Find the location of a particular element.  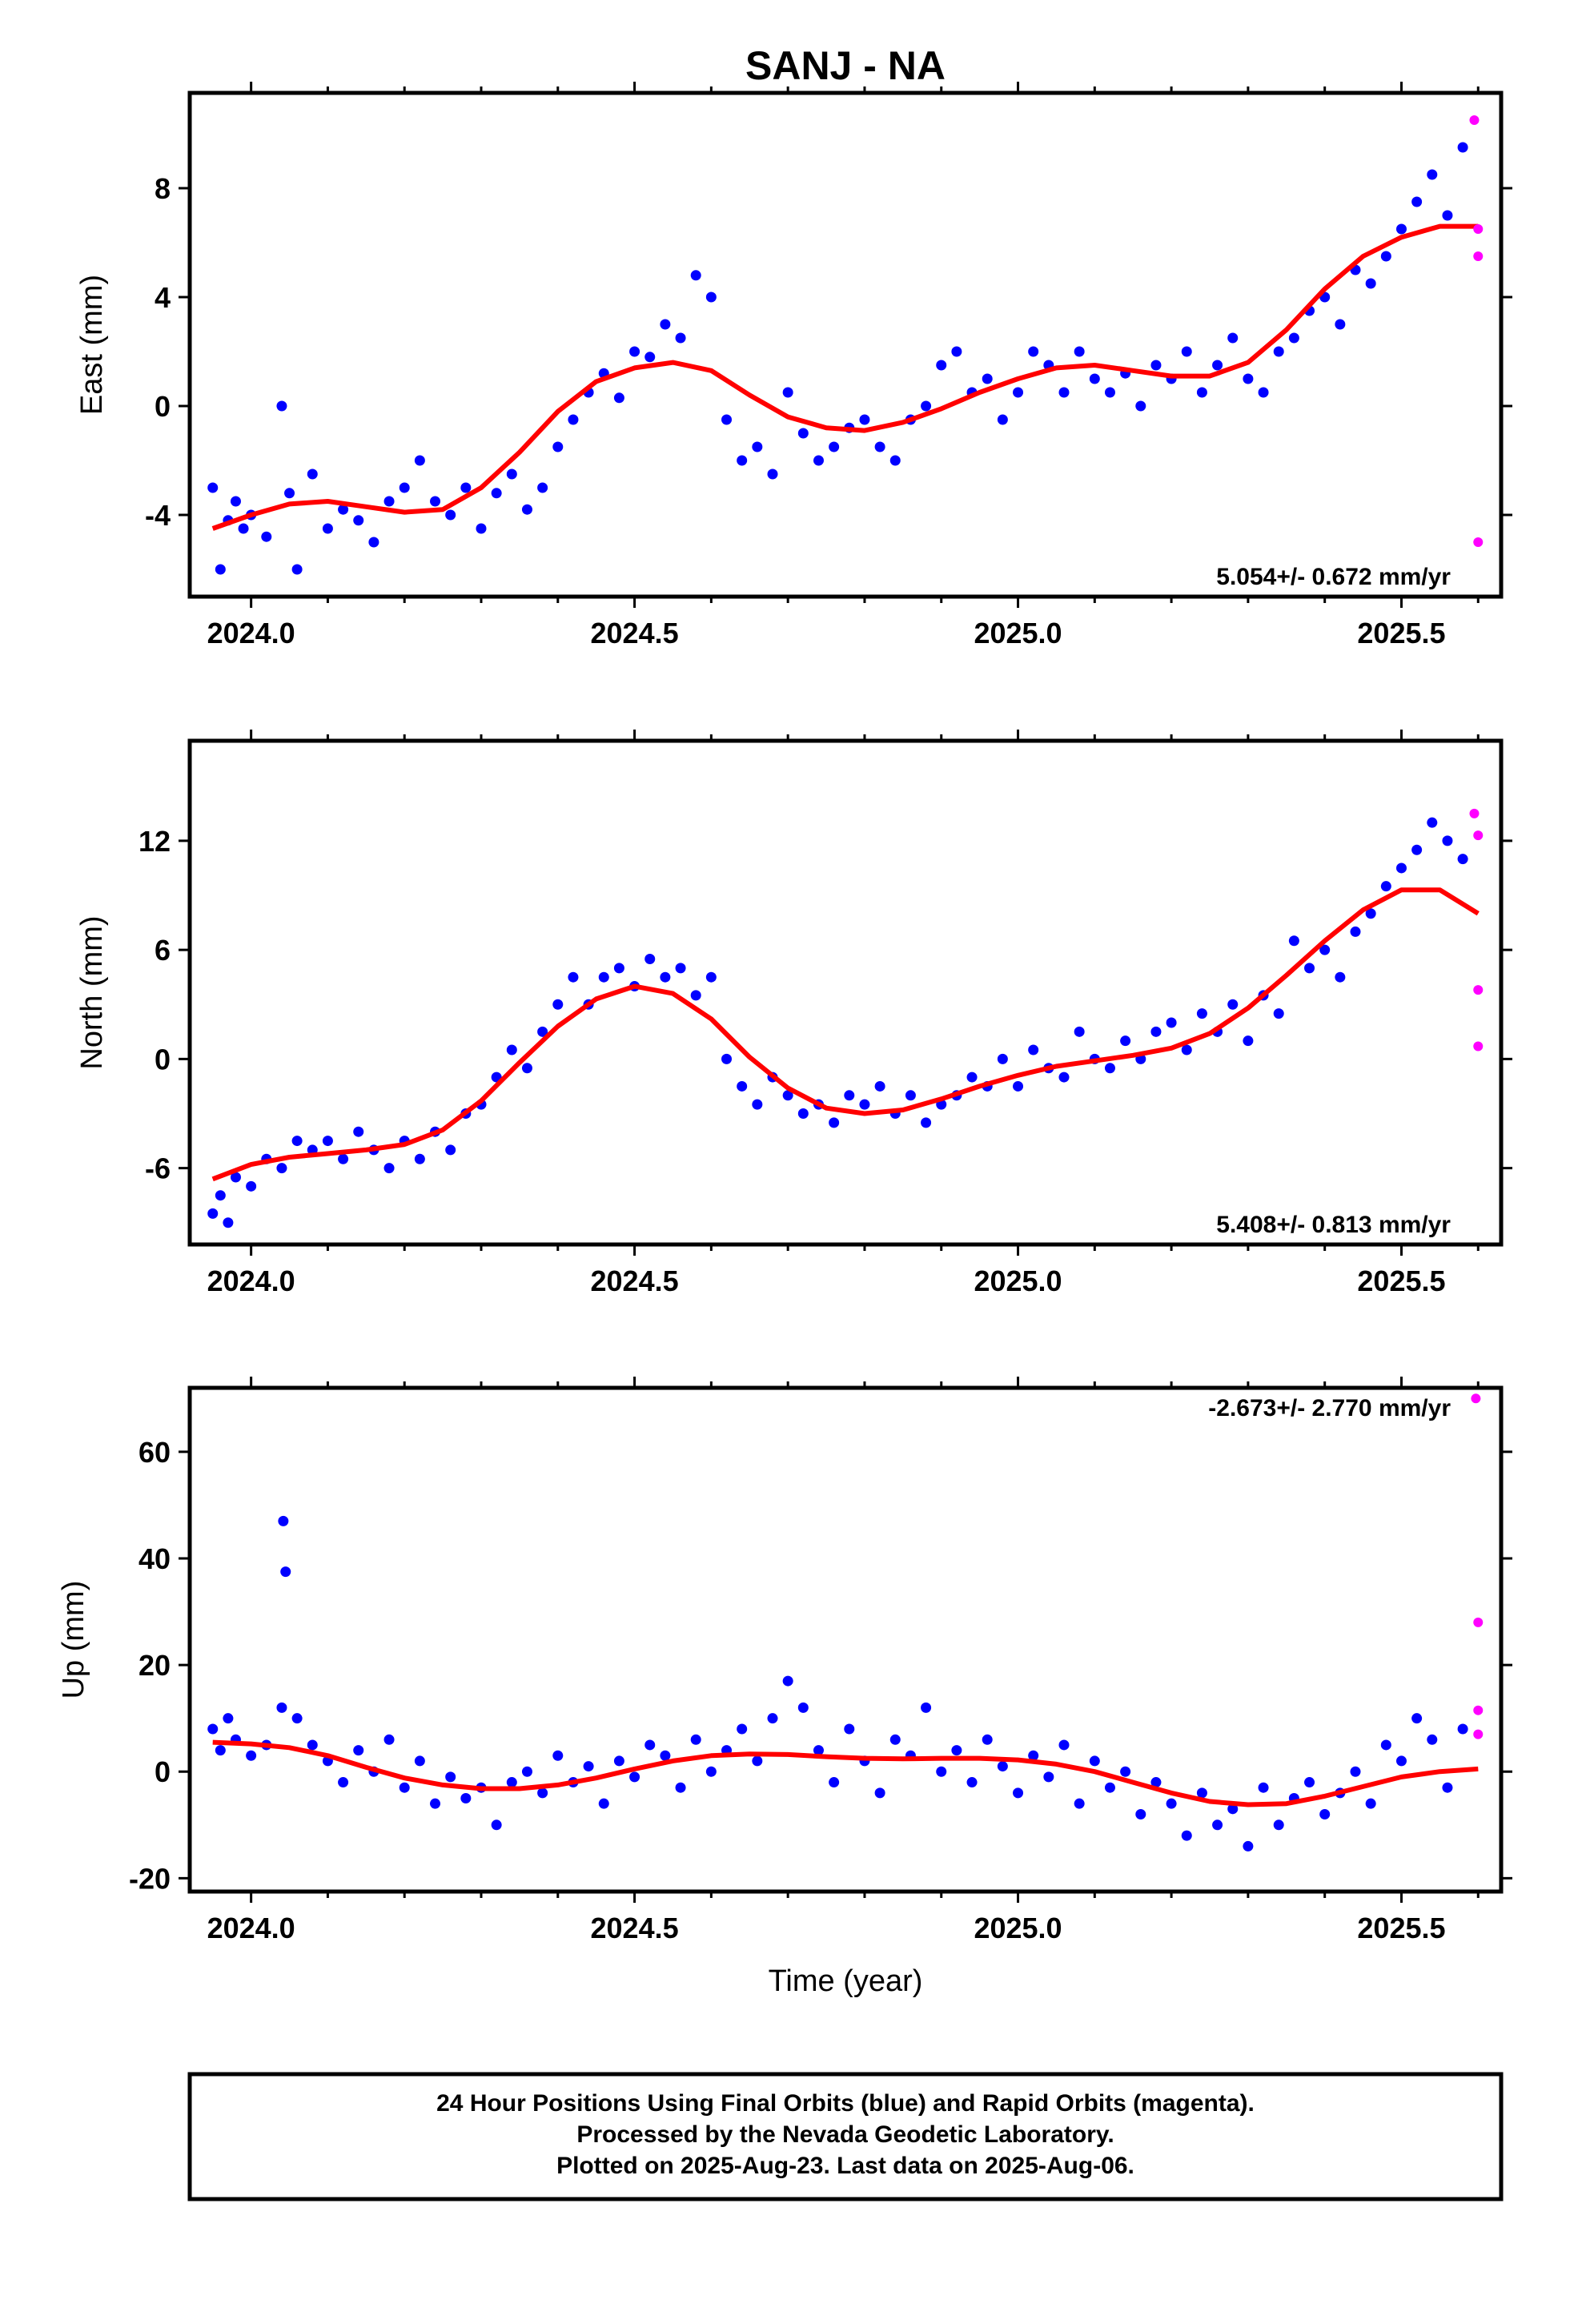

up-y-tick-label: 40 is located at coordinates (155, 1558).